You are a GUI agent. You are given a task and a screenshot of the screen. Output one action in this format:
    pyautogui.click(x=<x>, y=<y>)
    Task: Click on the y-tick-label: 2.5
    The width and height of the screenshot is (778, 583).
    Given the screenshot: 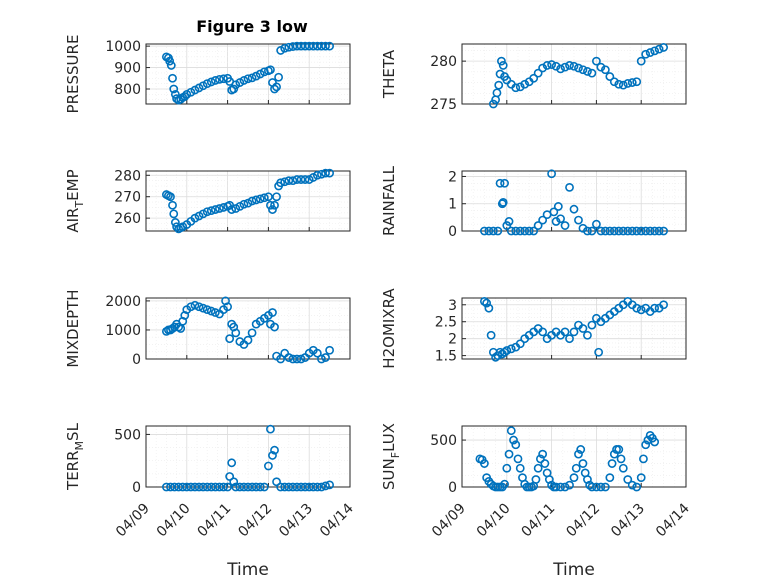 What is the action you would take?
    pyautogui.click(x=446, y=323)
    